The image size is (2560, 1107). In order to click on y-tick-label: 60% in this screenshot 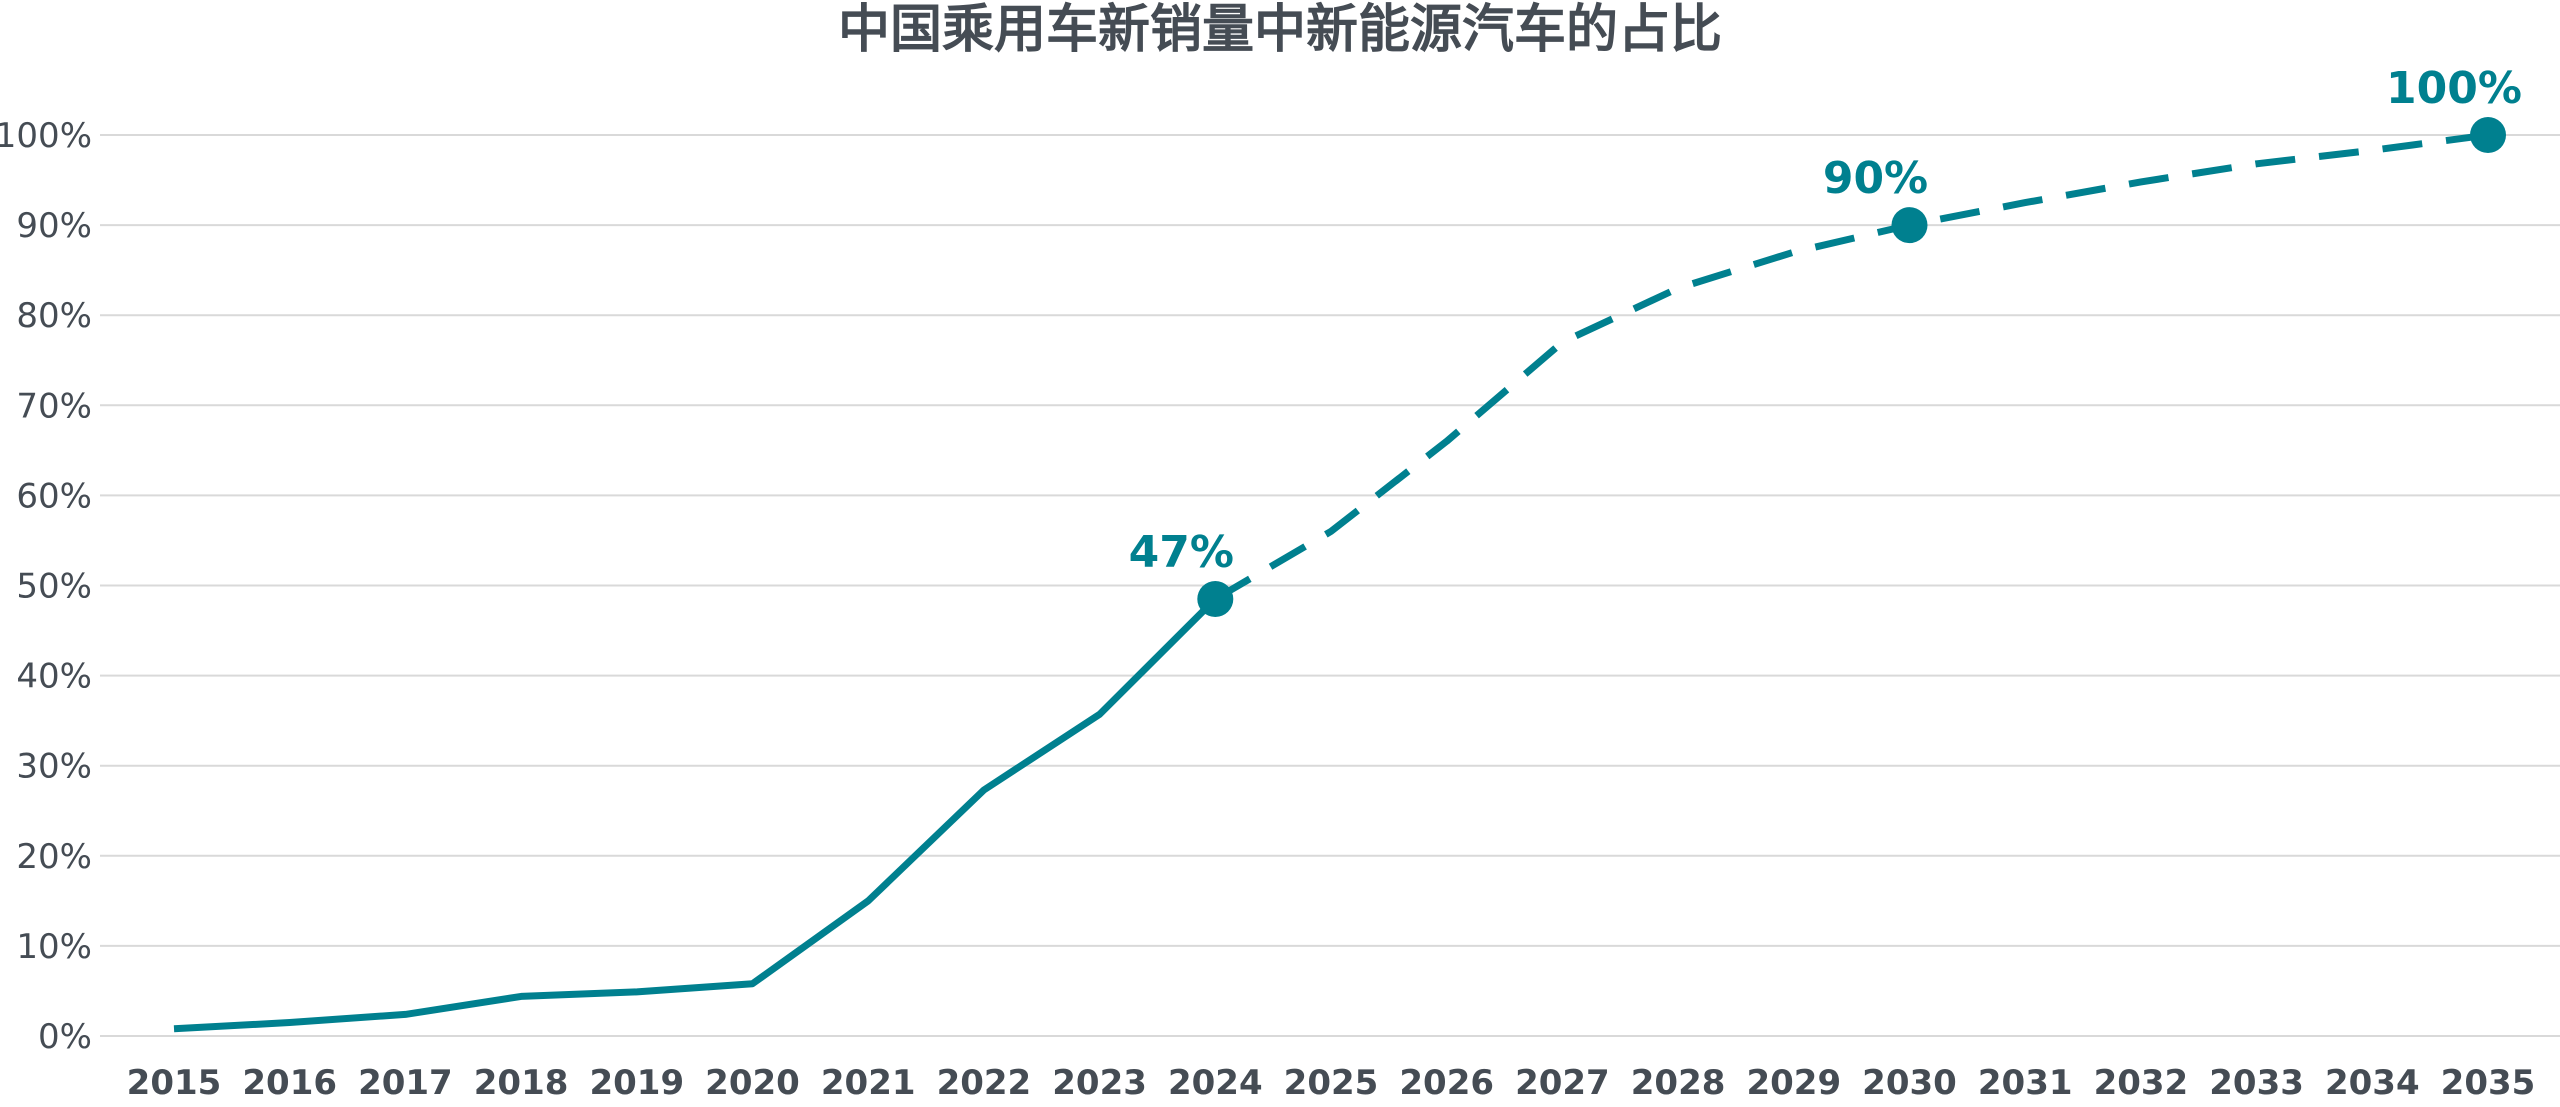, I will do `click(54, 496)`.